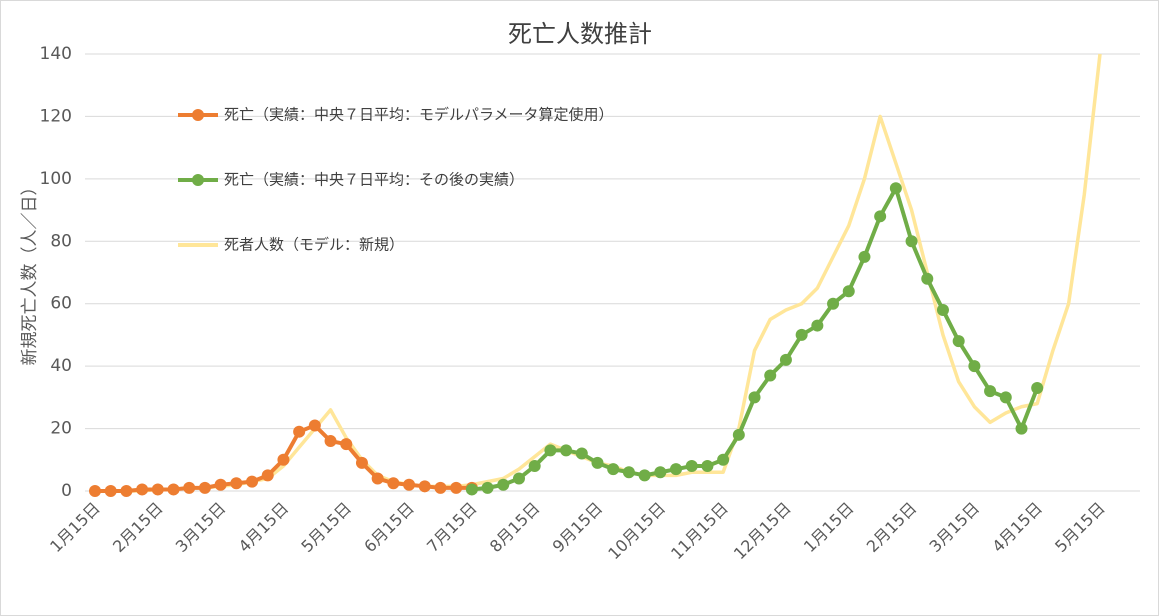 The image size is (1159, 616). I want to click on y-tick-label: 20, so click(61, 429).